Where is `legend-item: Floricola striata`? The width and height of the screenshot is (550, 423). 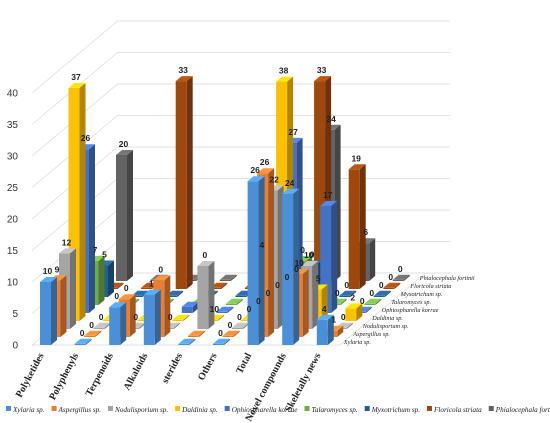
legend-item: Floricola striata is located at coordinates (454, 410).